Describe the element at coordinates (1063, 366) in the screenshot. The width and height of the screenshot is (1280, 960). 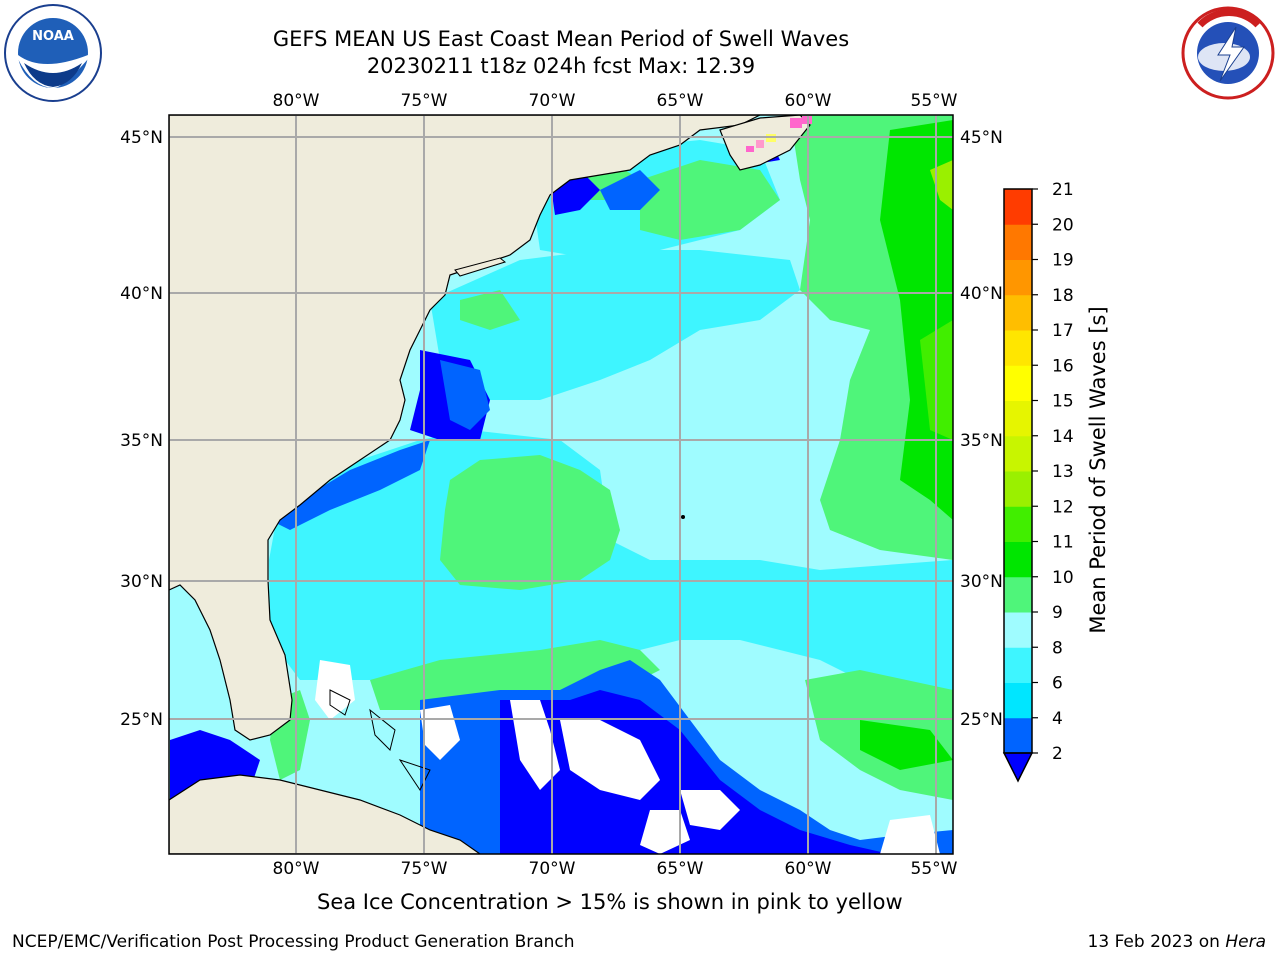
I see `colorbar-tick-label: 16` at that location.